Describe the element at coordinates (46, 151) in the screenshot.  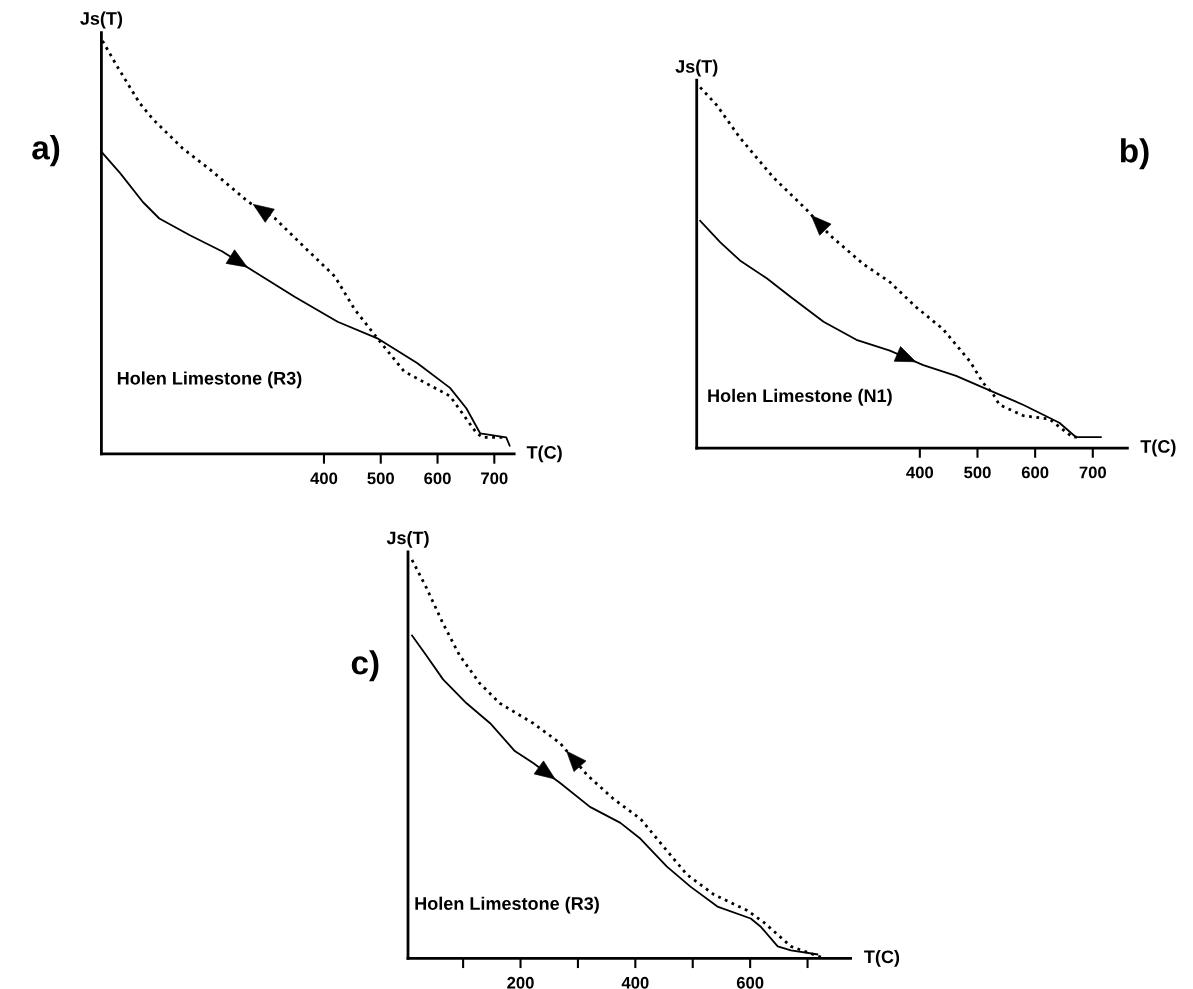
I see `text: a)` at that location.